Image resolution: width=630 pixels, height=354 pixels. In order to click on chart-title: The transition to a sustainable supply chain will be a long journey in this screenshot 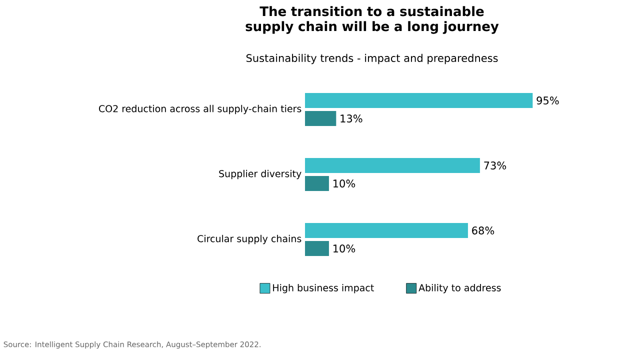, I will do `click(372, 20)`.